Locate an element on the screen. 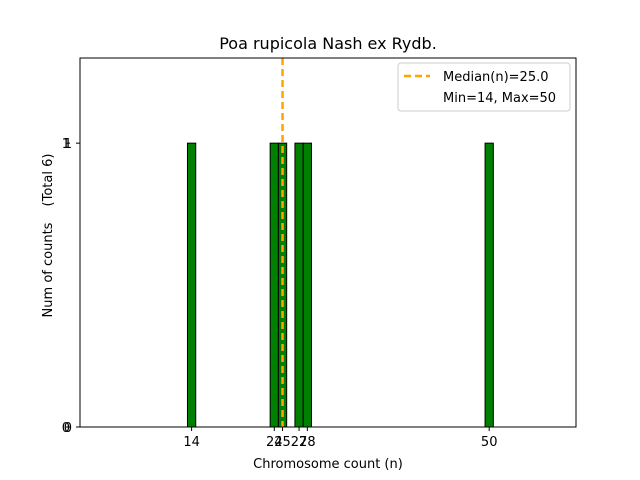  x-tick-label: 25 is located at coordinates (282, 442).